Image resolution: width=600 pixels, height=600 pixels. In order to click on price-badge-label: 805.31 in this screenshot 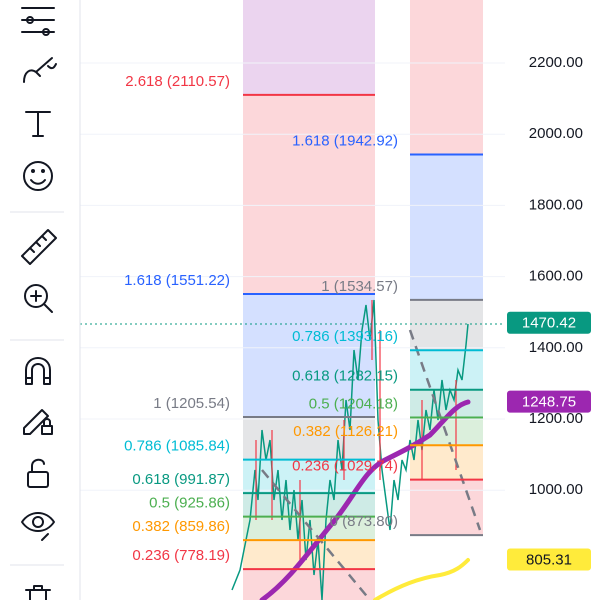, I will do `click(549, 559)`.